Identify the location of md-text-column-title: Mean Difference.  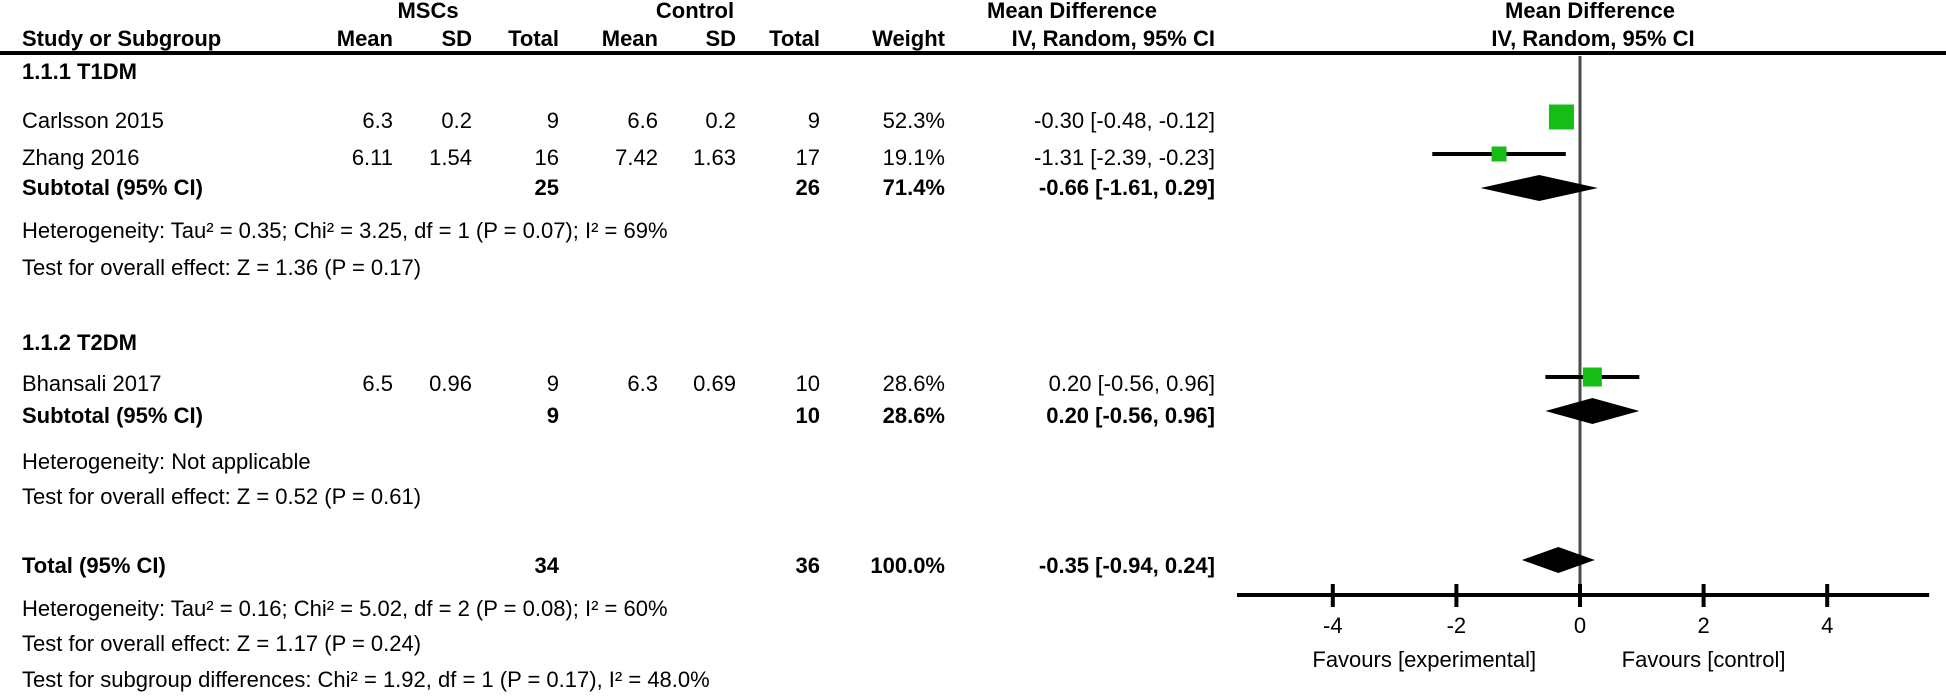
(1072, 11).